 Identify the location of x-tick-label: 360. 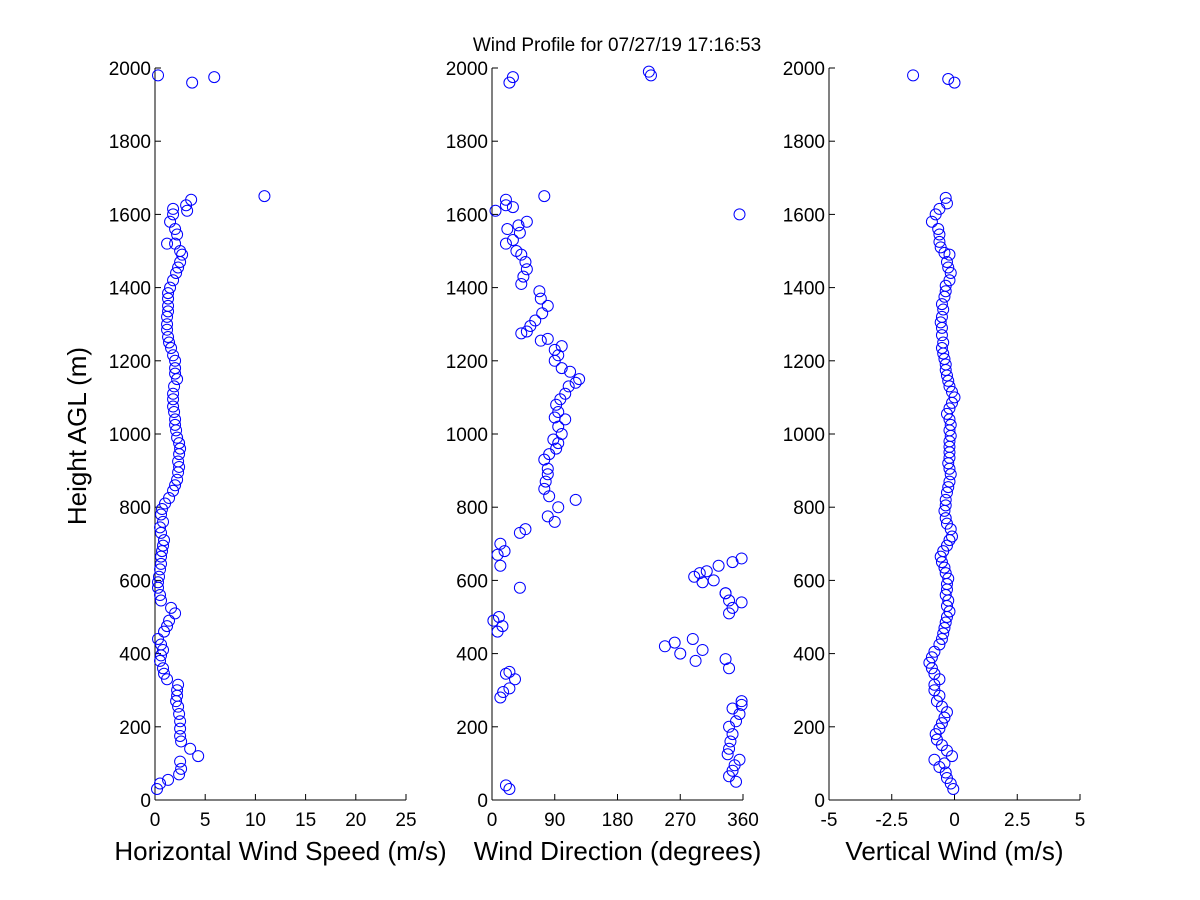
(743, 820).